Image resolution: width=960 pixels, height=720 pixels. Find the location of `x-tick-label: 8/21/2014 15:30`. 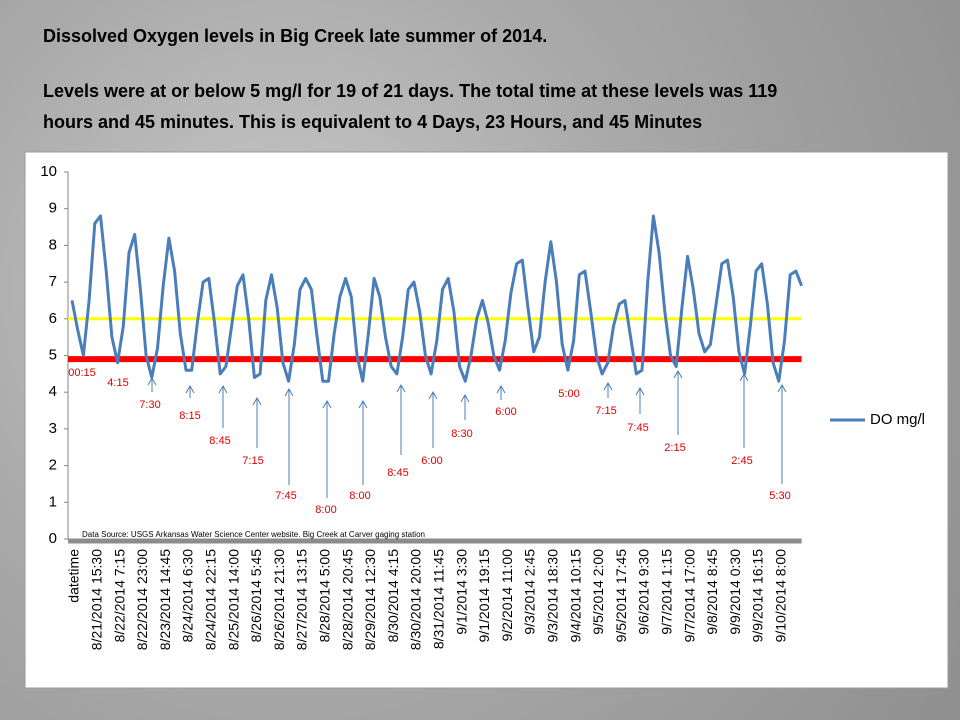

x-tick-label: 8/21/2014 15:30 is located at coordinates (97, 599).